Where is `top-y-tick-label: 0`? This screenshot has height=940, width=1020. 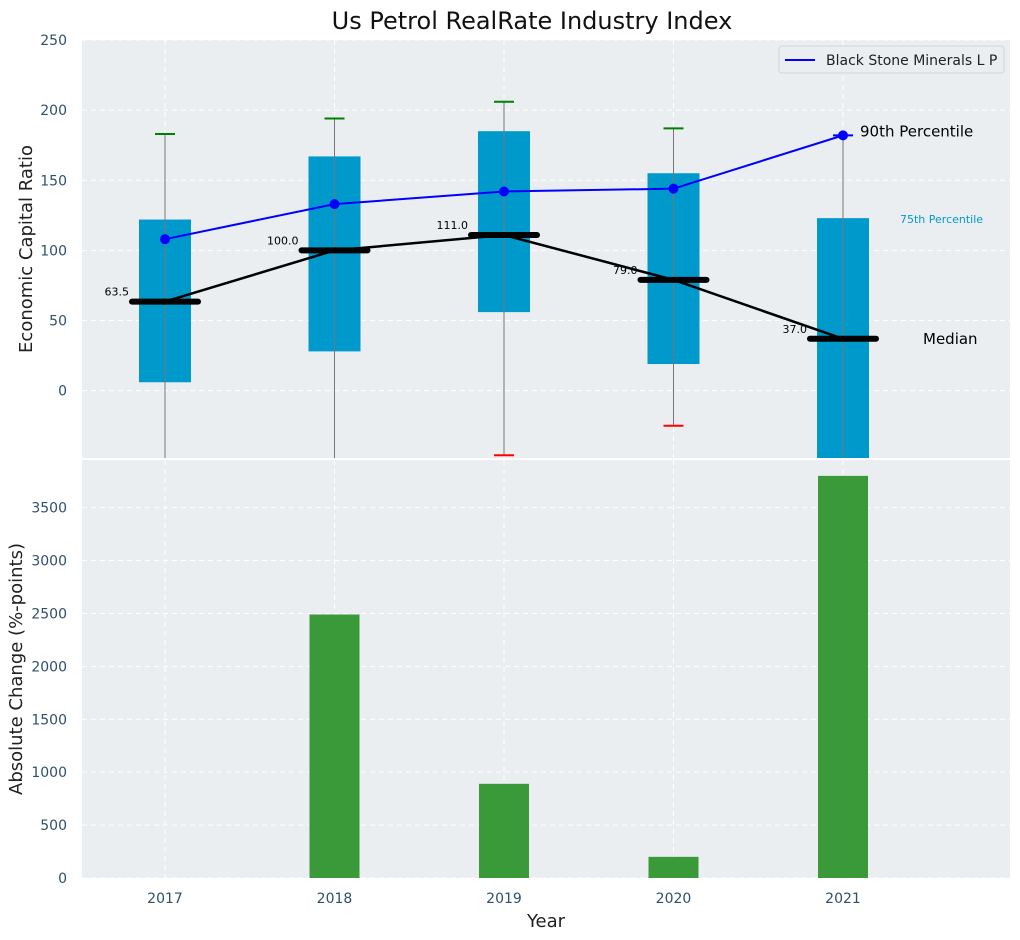 top-y-tick-label: 0 is located at coordinates (62, 392).